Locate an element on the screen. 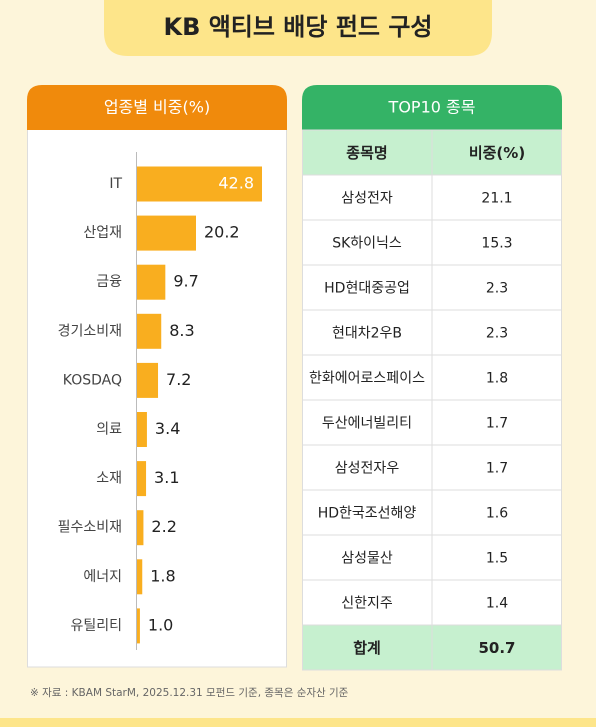  category-label: 에너지 is located at coordinates (102, 577).